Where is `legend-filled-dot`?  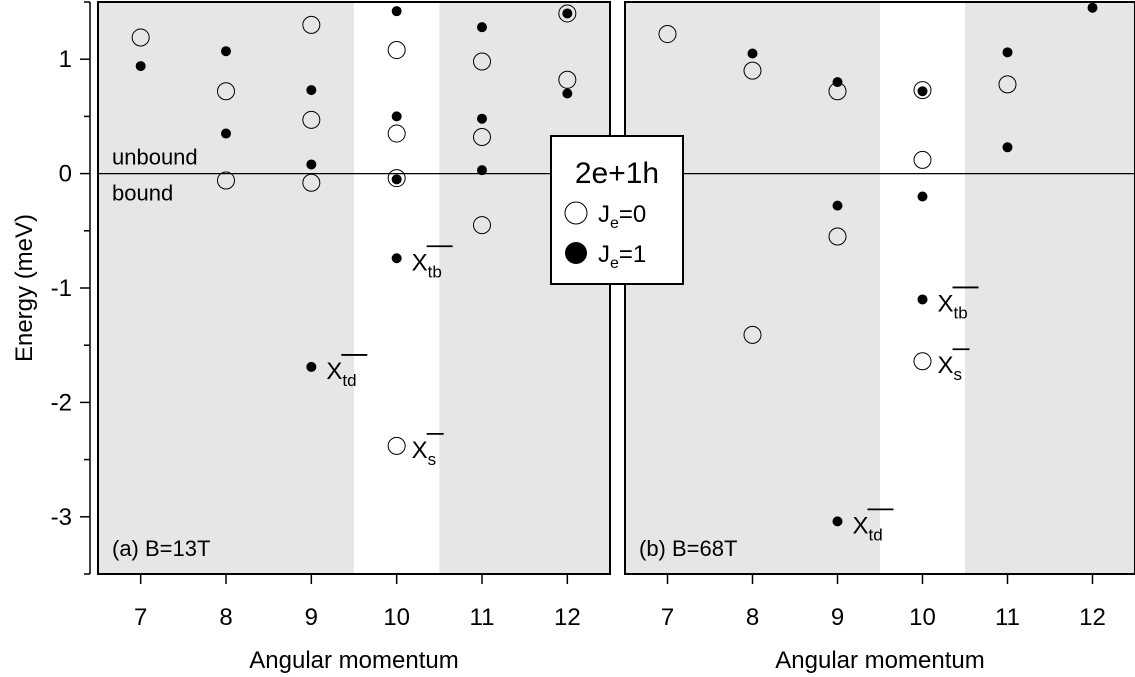 legend-filled-dot is located at coordinates (576, 253).